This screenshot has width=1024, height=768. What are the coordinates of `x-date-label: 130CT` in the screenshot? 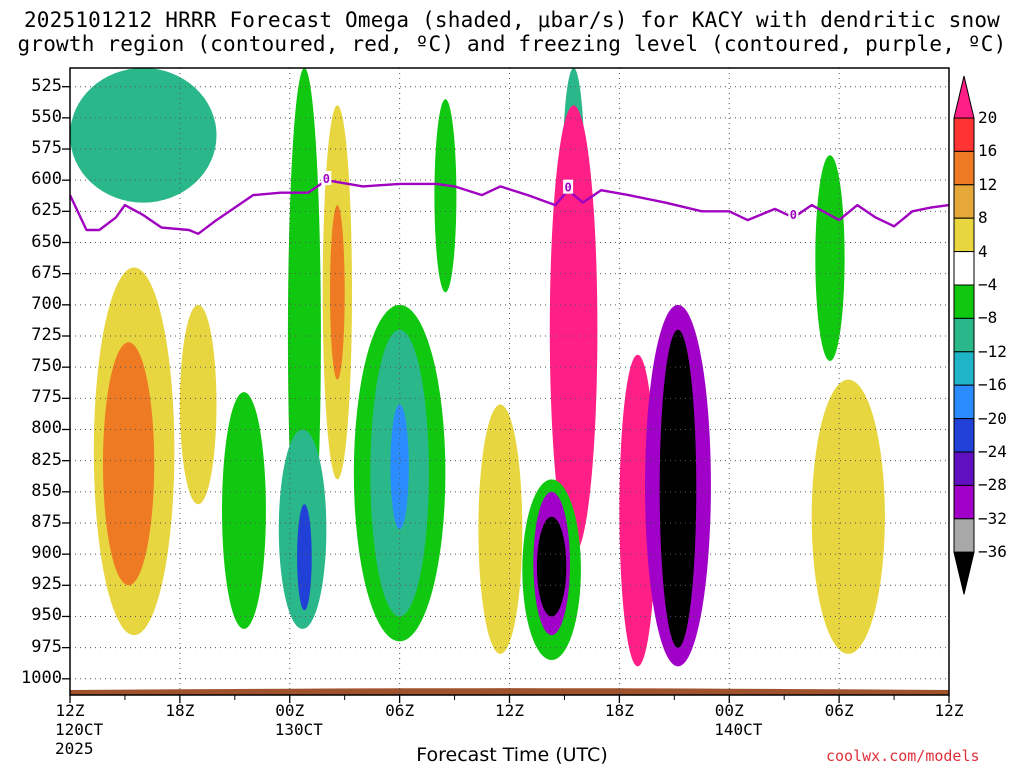 It's located at (298, 729).